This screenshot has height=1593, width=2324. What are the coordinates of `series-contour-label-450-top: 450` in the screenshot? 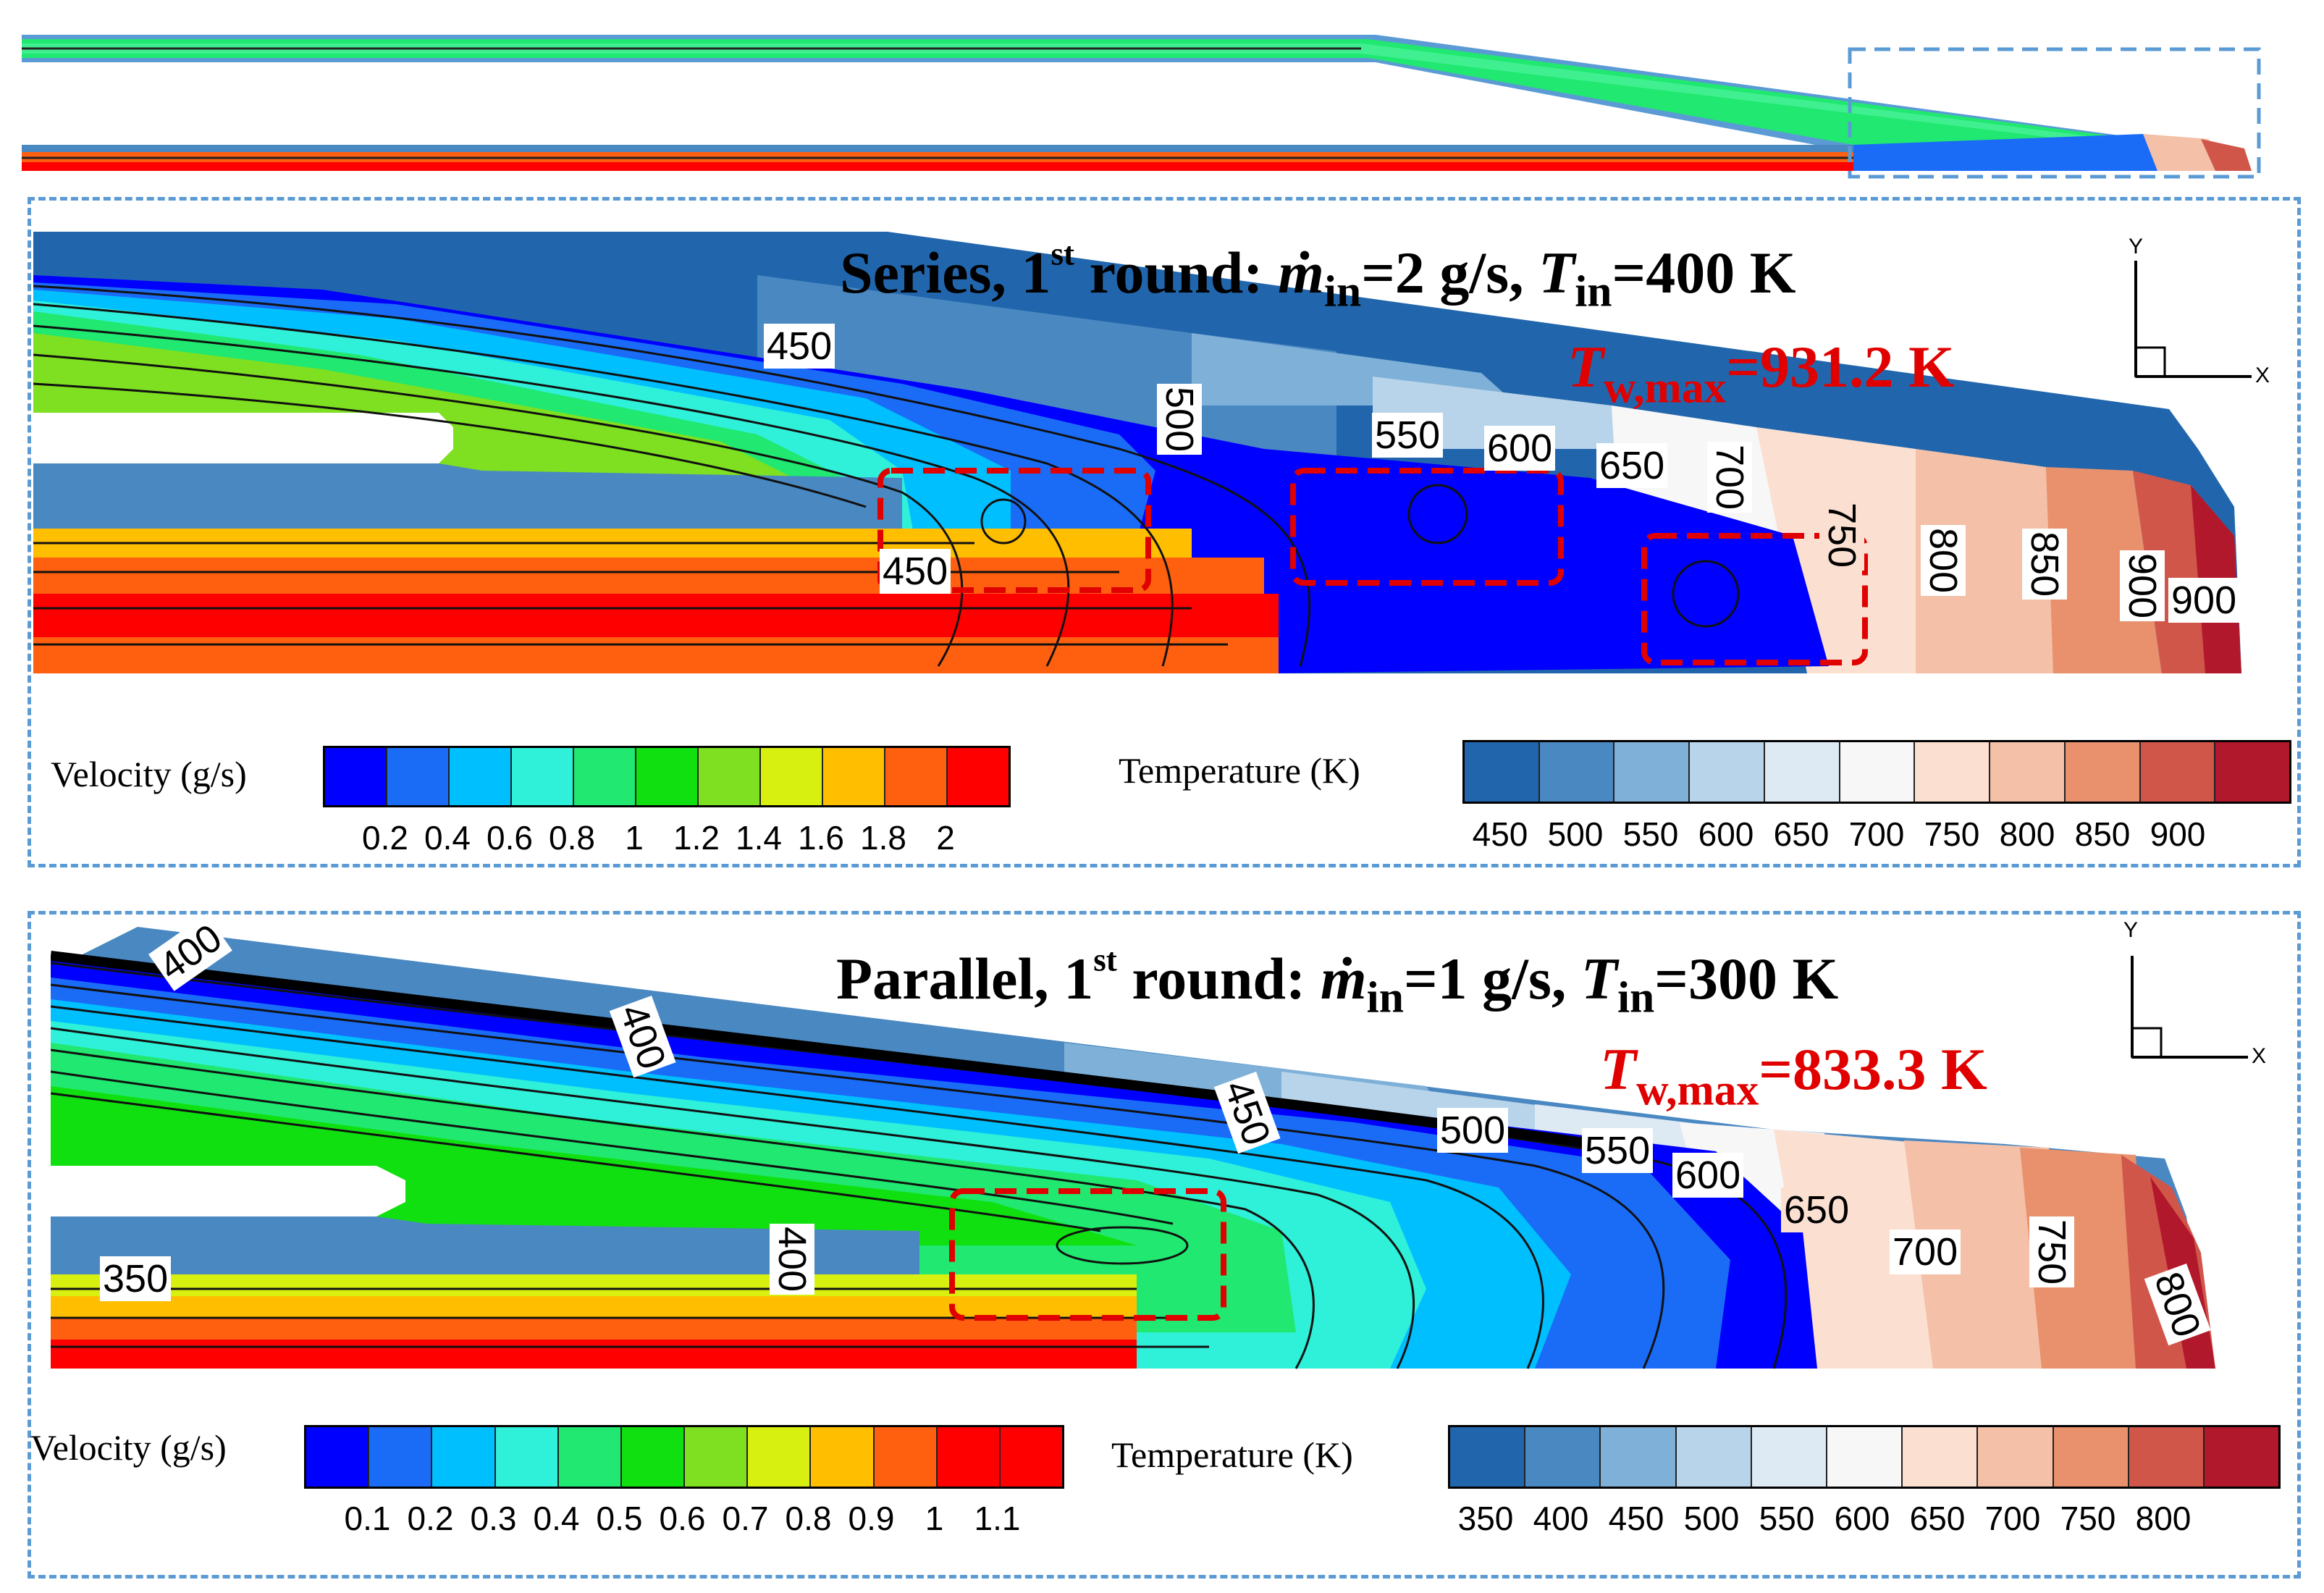 It's located at (799, 346).